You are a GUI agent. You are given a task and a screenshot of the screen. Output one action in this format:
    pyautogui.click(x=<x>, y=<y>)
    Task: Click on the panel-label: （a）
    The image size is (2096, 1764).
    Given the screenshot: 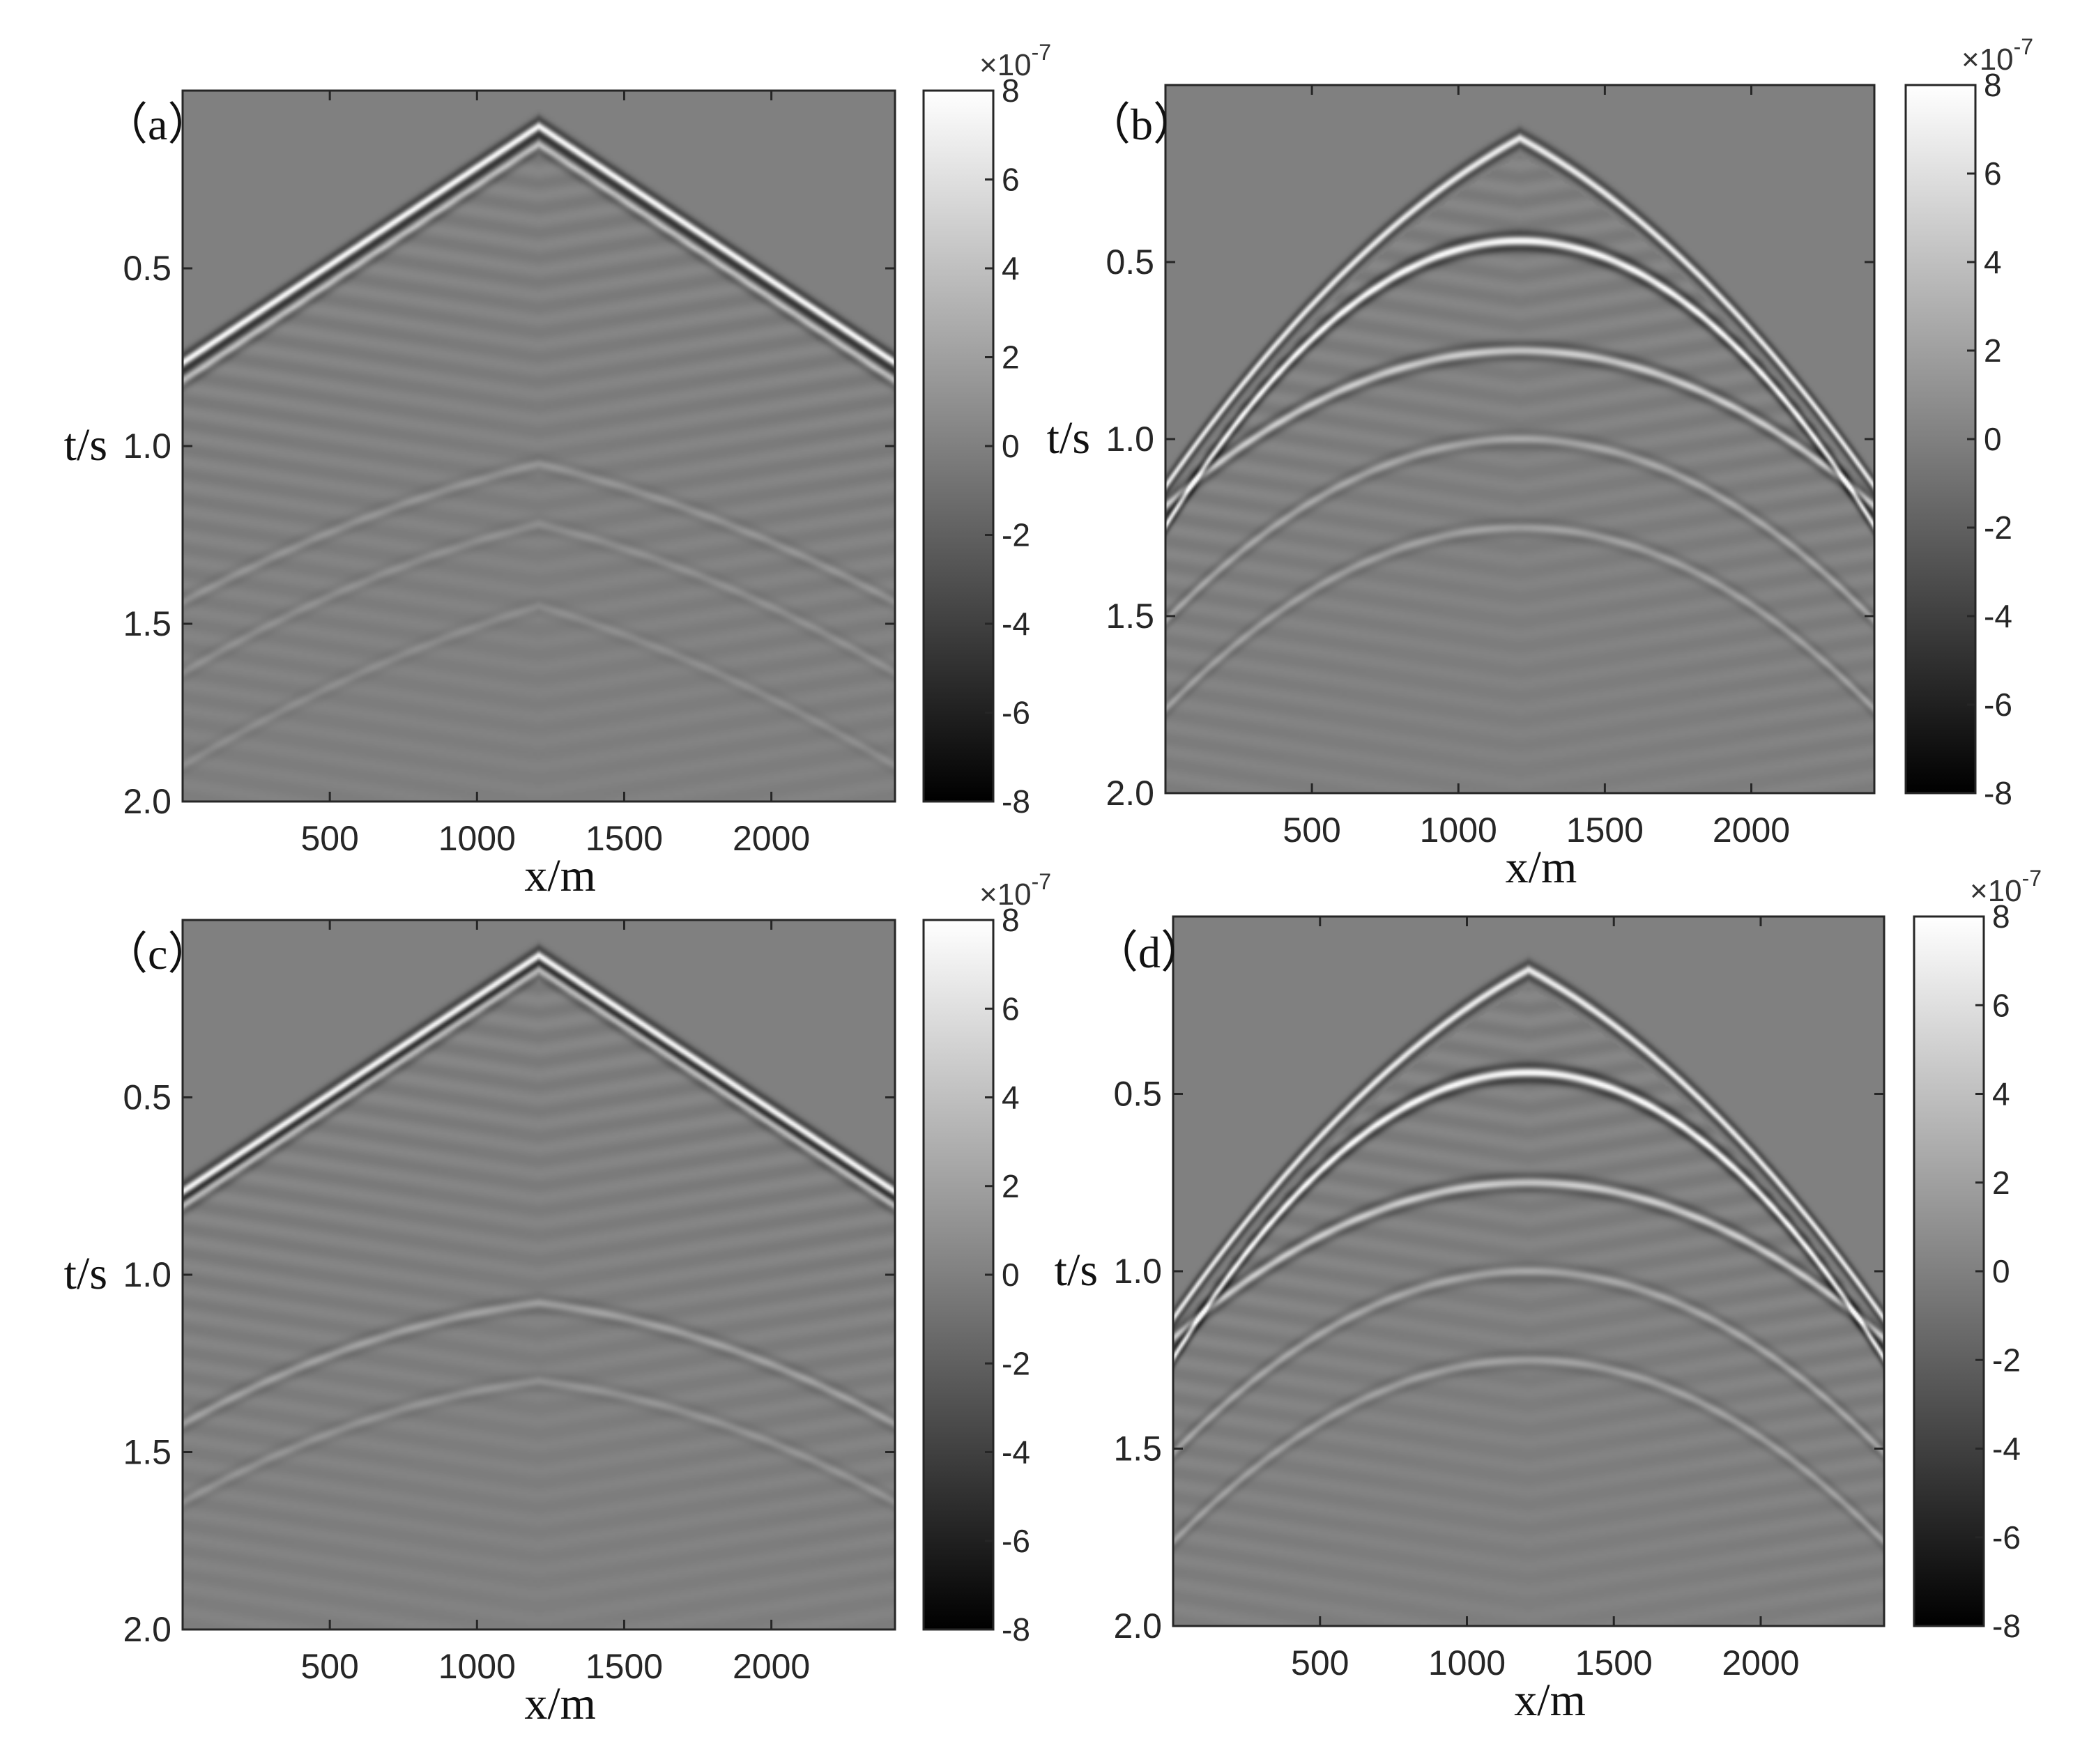 What is the action you would take?
    pyautogui.click(x=157, y=124)
    